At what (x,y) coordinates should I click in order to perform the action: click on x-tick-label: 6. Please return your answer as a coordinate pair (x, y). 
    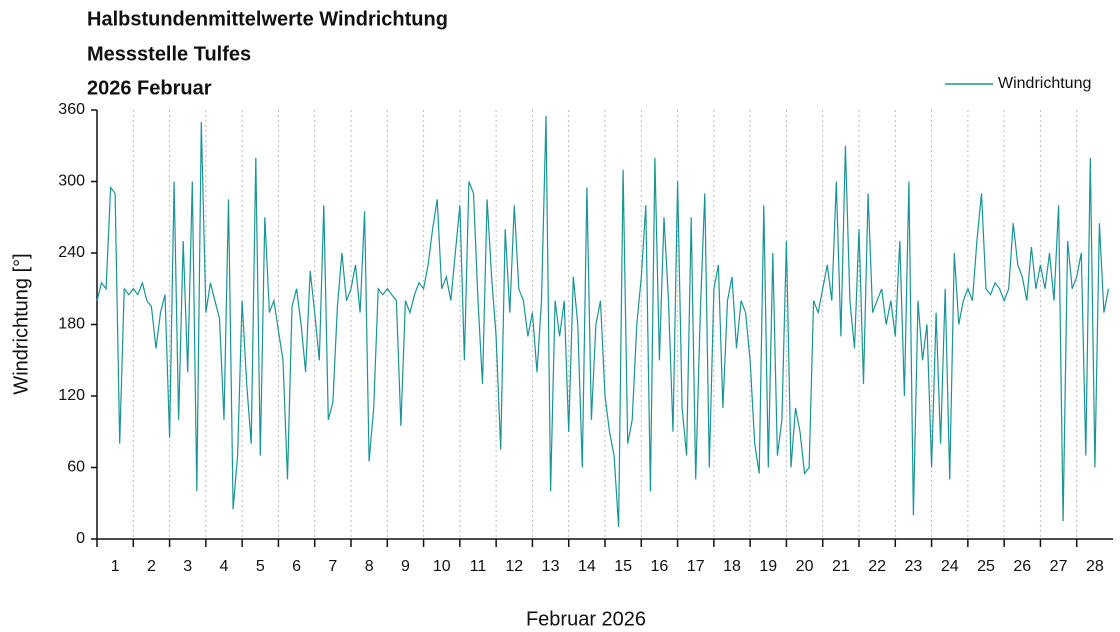
    Looking at the image, I should click on (296, 566).